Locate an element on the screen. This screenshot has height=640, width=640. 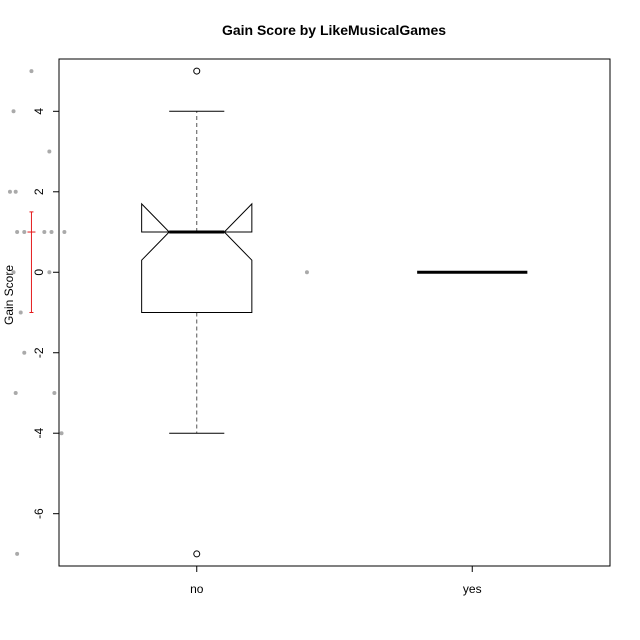
chart-title: Gain Score by LikeMusicalGames is located at coordinates (334, 30).